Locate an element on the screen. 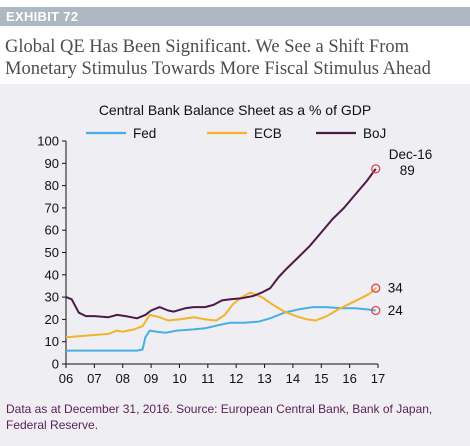  x-tick-label: 09 is located at coordinates (151, 378).